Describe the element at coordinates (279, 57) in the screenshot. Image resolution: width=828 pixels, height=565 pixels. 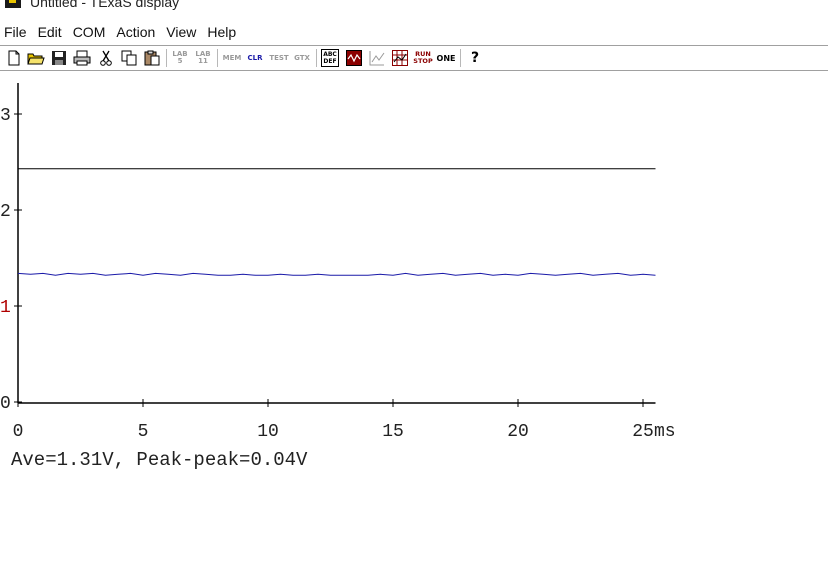
I see `test-icon: TEST` at that location.